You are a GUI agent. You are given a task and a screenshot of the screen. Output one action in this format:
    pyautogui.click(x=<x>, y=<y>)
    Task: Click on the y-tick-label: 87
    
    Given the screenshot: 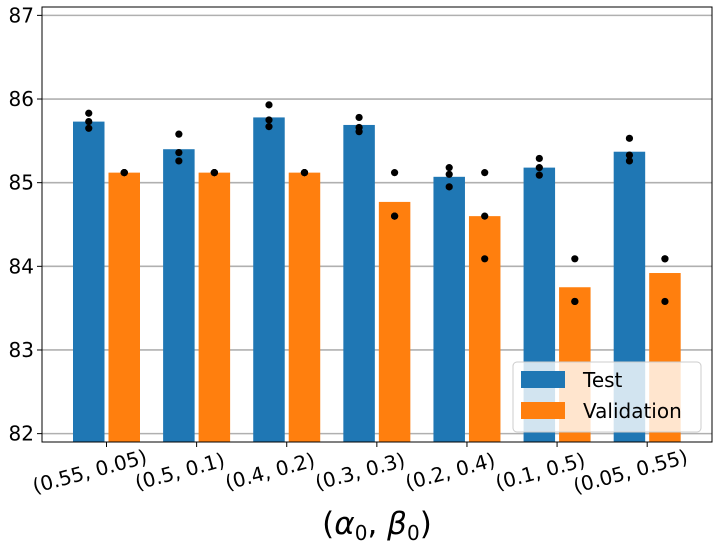 What is the action you would take?
    pyautogui.click(x=21, y=15)
    